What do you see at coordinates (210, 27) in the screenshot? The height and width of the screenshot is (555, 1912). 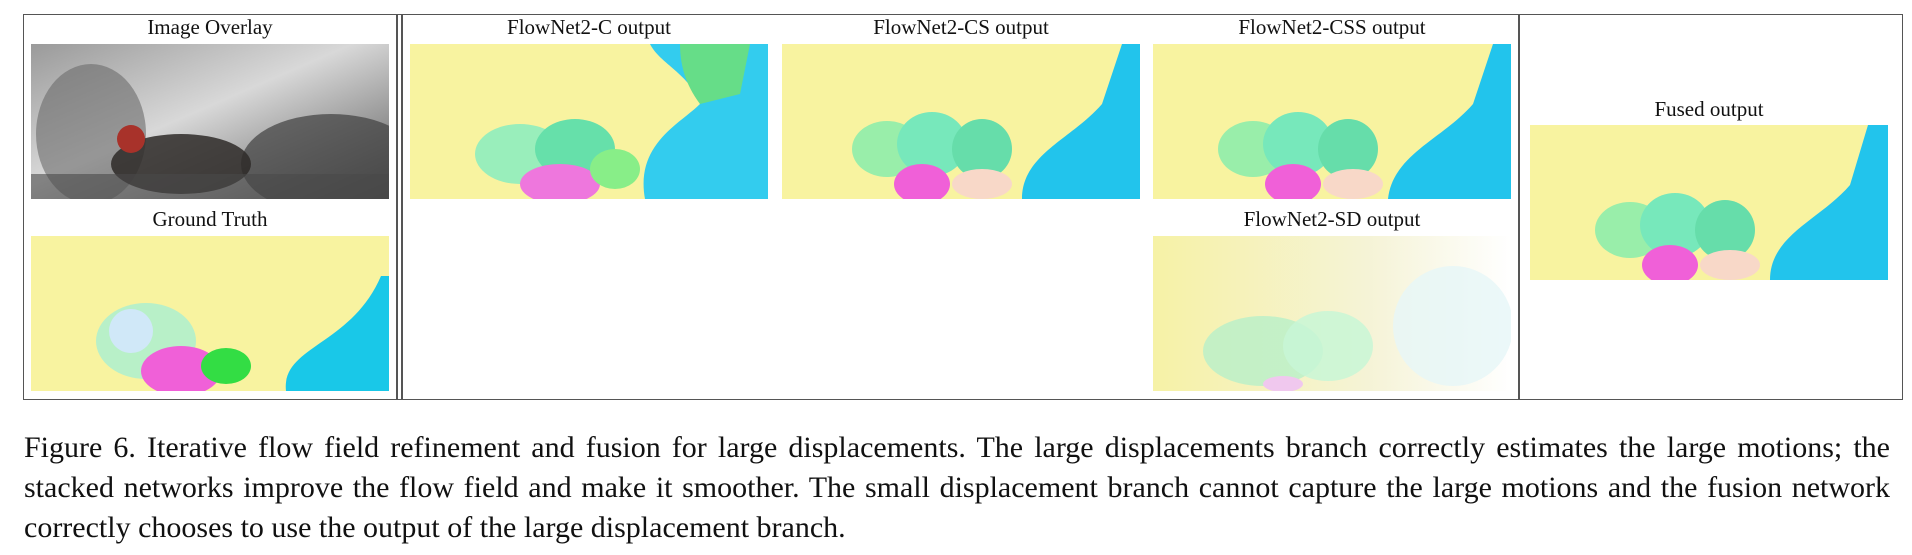 I see `image-overlay-label: Image Overlay` at bounding box center [210, 27].